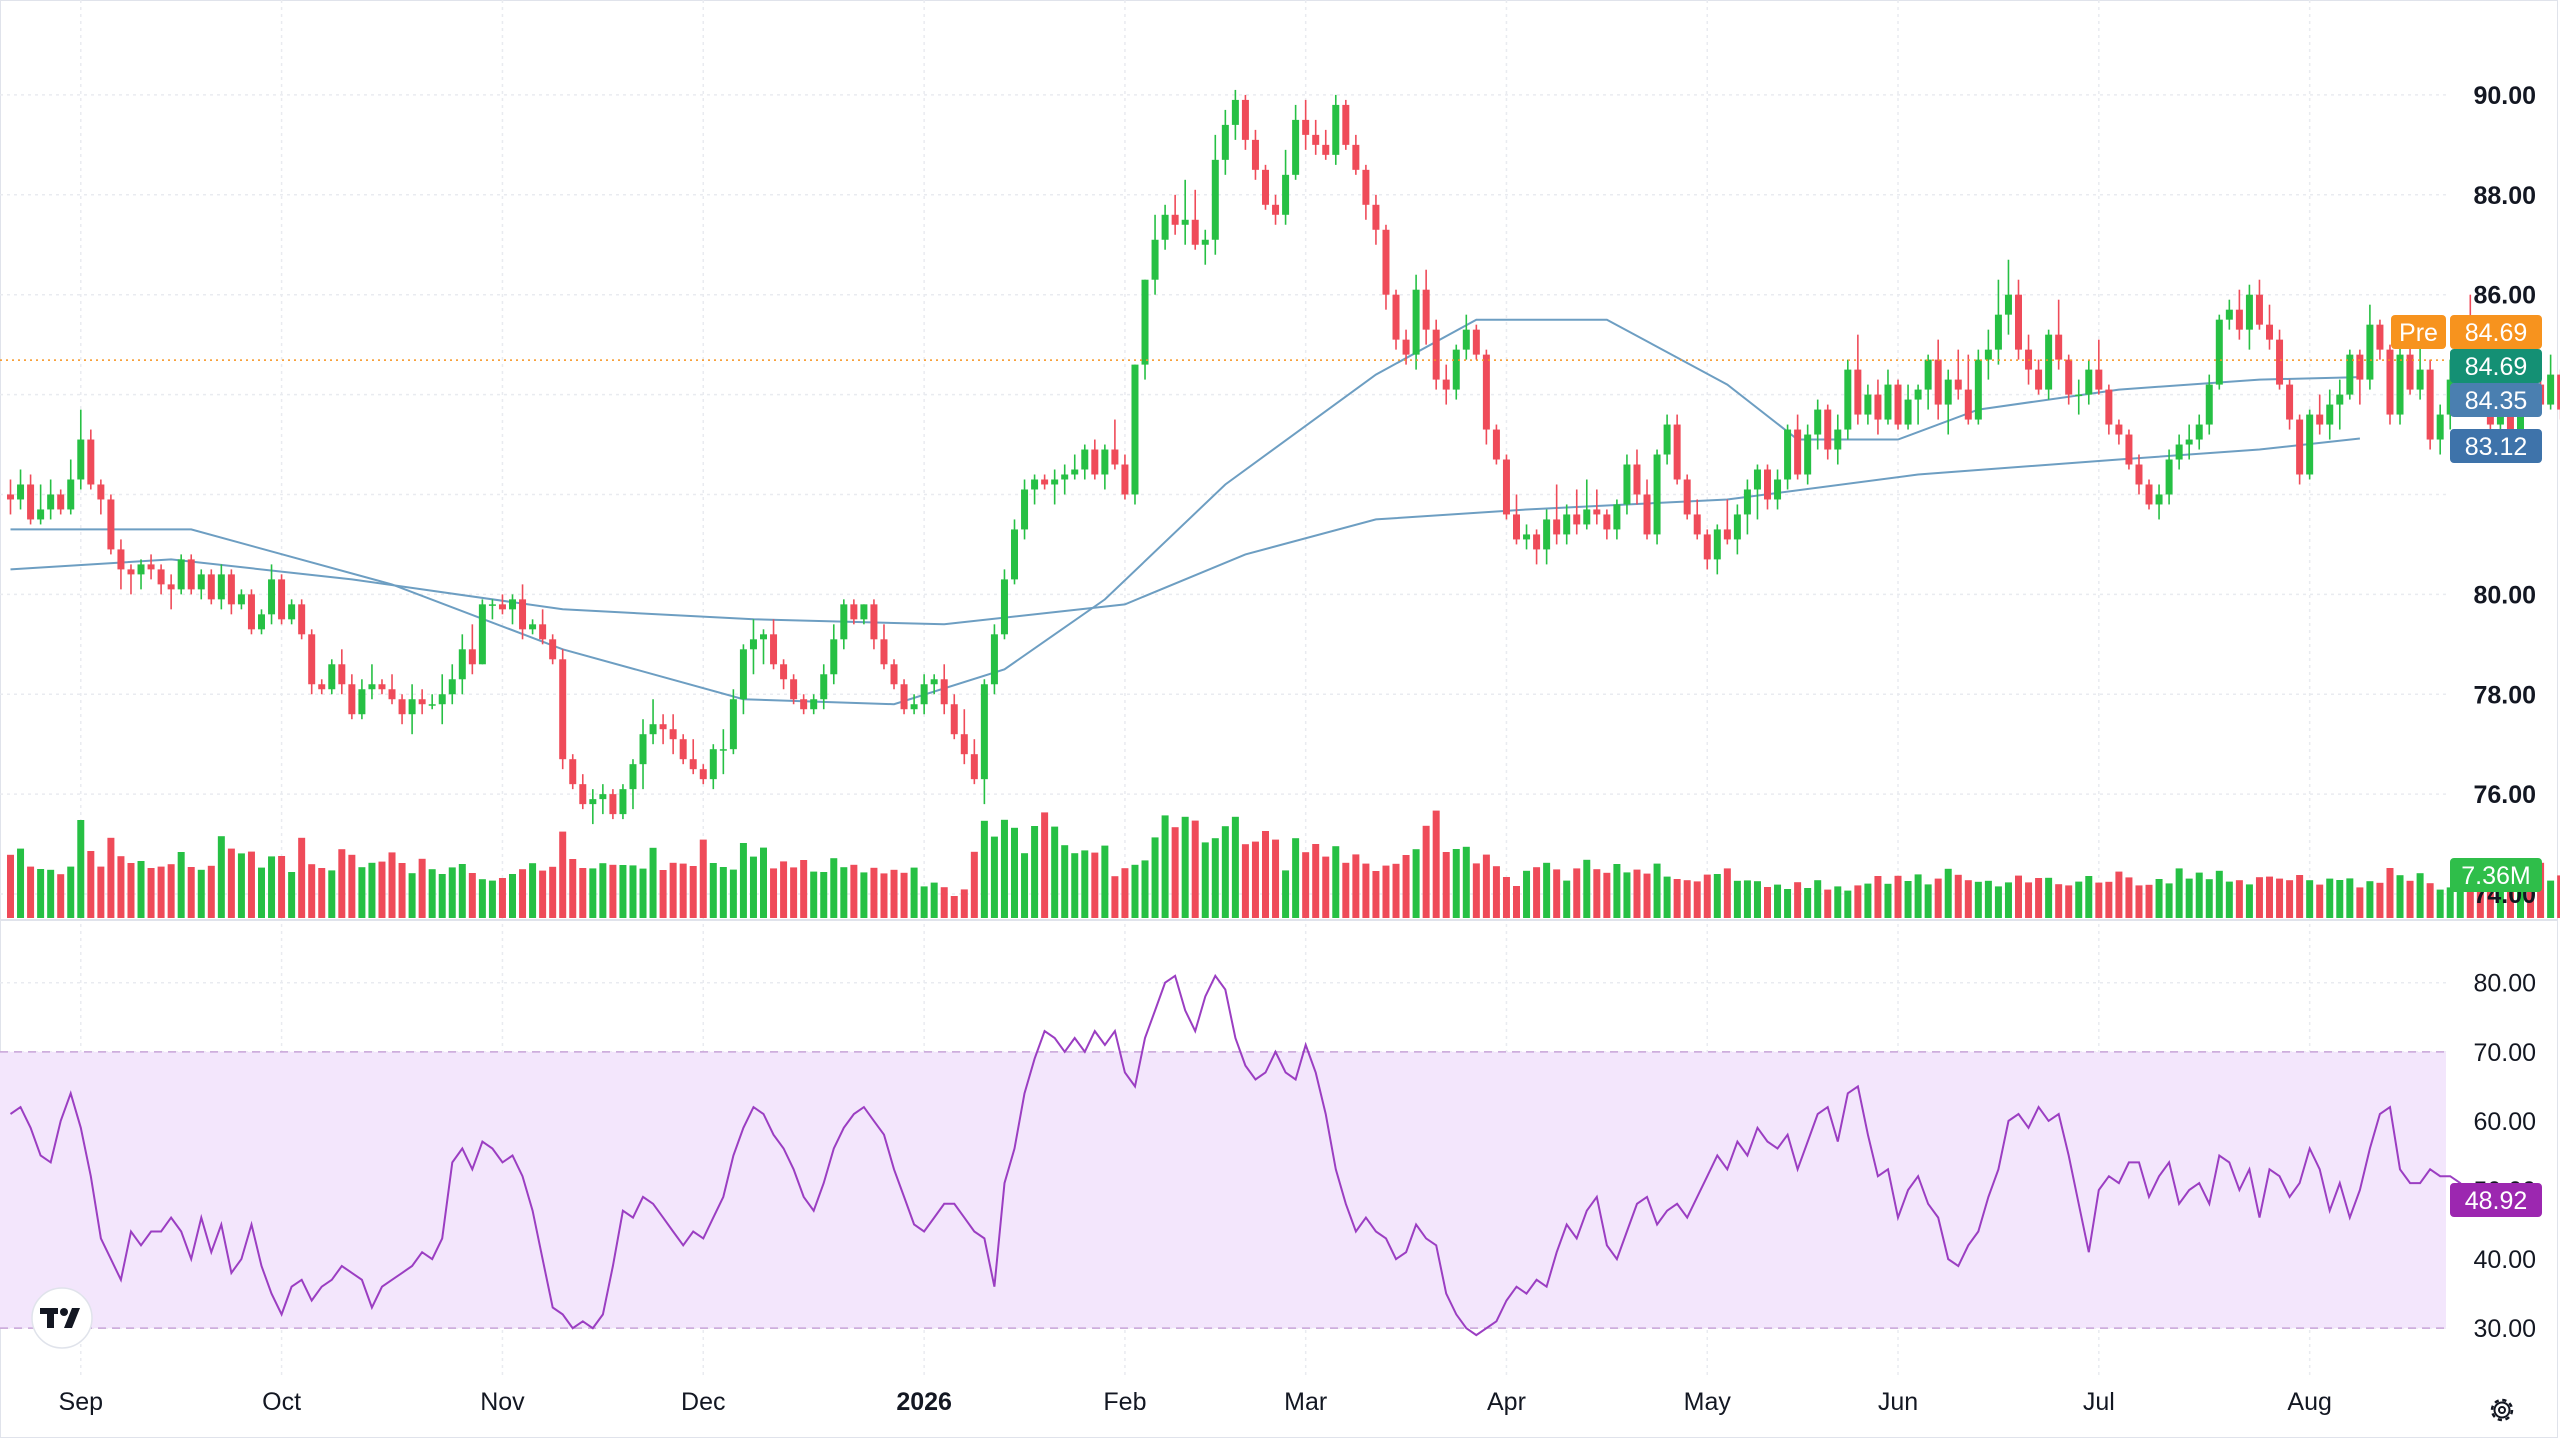 The height and width of the screenshot is (1440, 2560). What do you see at coordinates (1283, 864) in the screenshot?
I see `volume-bars` at bounding box center [1283, 864].